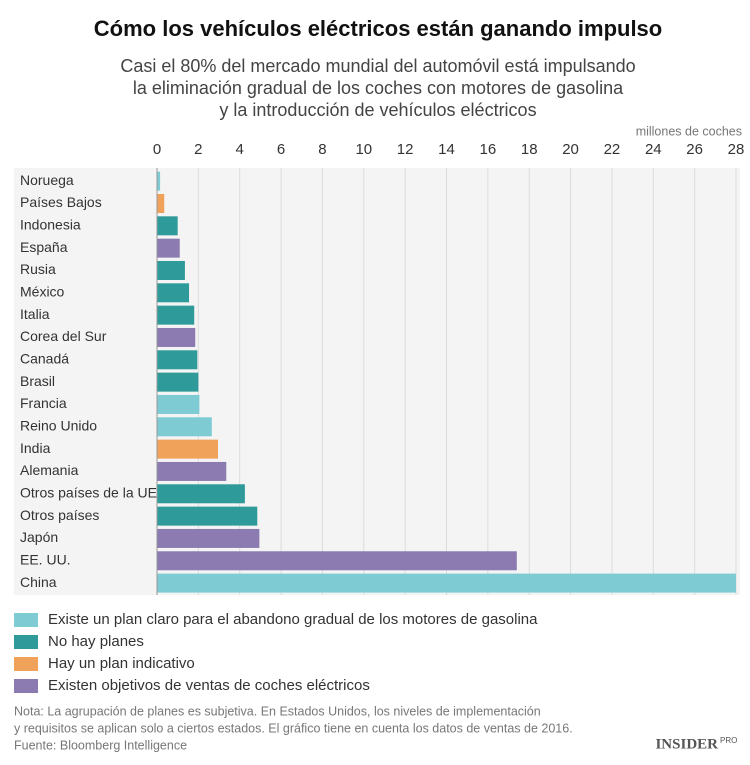 The width and height of the screenshot is (750, 765). What do you see at coordinates (38, 582) in the screenshot?
I see `y-tick-label: China` at bounding box center [38, 582].